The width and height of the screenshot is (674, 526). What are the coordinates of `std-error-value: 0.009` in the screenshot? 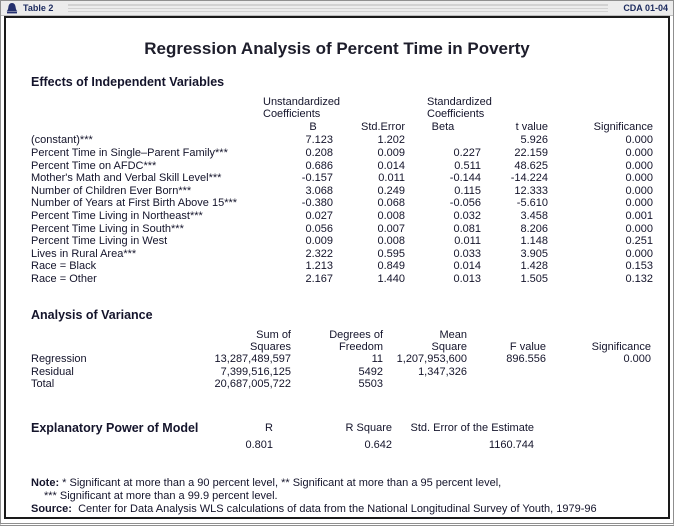 It's located at (391, 153).